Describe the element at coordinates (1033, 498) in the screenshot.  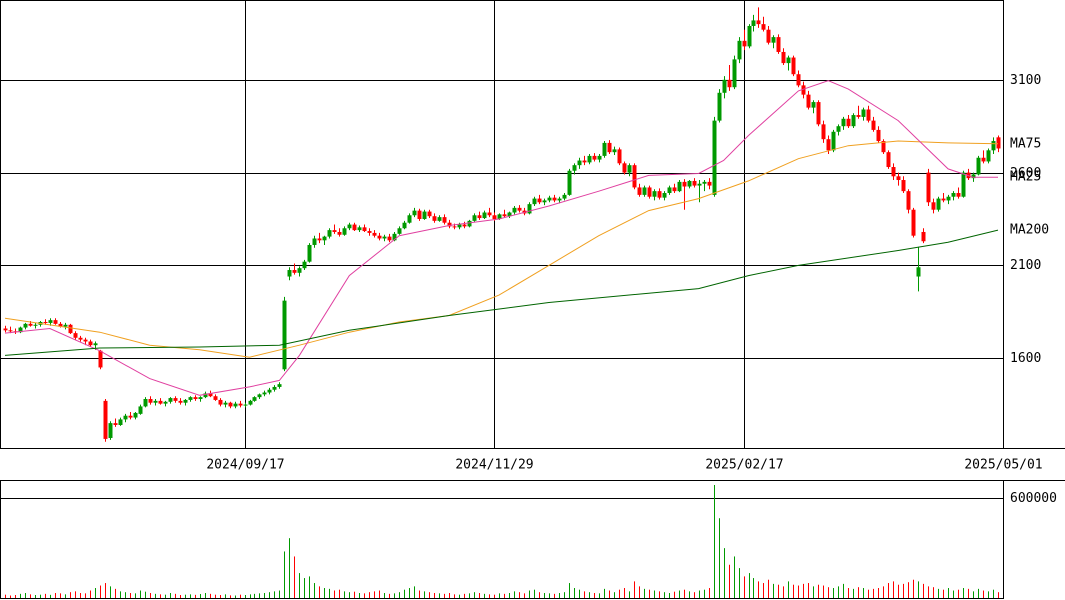
I see `y-tick-label: 600000` at that location.